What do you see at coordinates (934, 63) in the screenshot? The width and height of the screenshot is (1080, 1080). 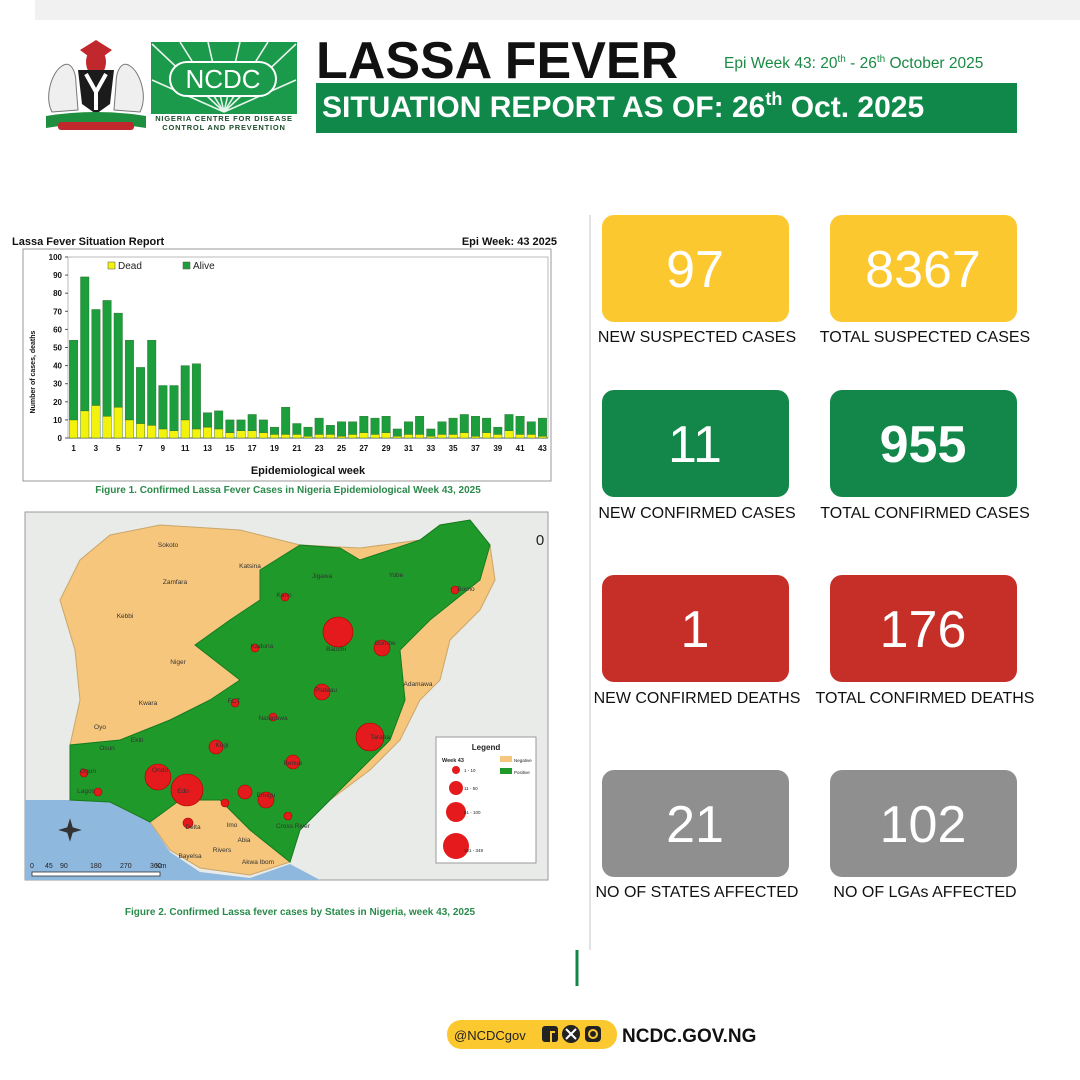 I see `text-part: October 2025` at bounding box center [934, 63].